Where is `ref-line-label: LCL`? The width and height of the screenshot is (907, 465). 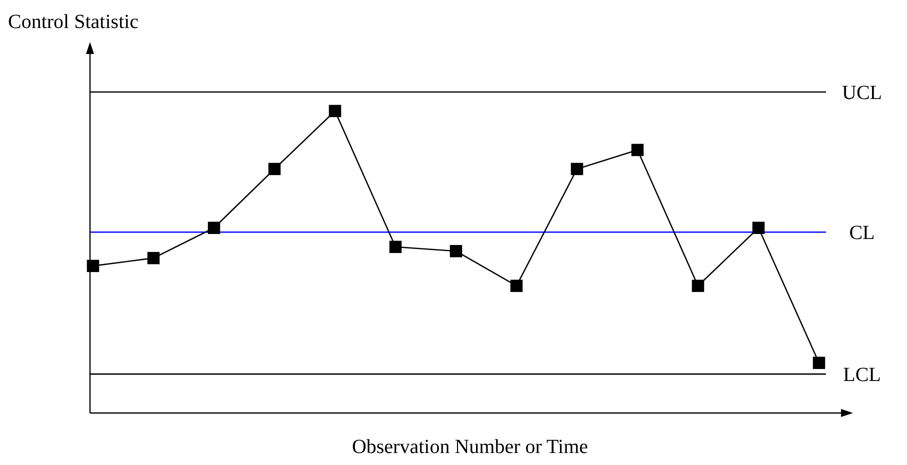
ref-line-label: LCL is located at coordinates (862, 375).